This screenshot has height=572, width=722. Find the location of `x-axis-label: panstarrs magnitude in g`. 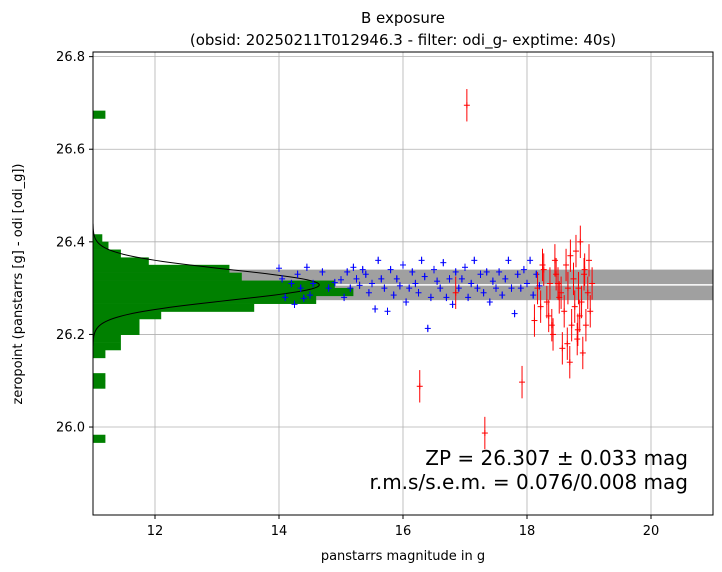

x-axis-label: panstarrs magnitude in g is located at coordinates (403, 556).